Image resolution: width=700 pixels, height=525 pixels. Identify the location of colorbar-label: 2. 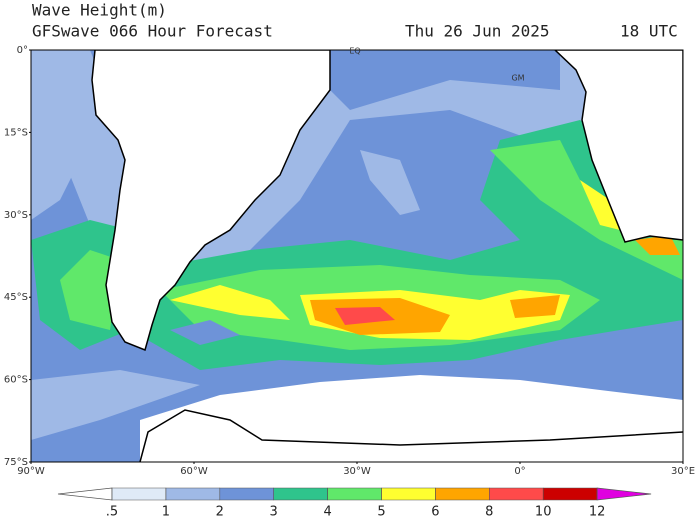
(220, 512).